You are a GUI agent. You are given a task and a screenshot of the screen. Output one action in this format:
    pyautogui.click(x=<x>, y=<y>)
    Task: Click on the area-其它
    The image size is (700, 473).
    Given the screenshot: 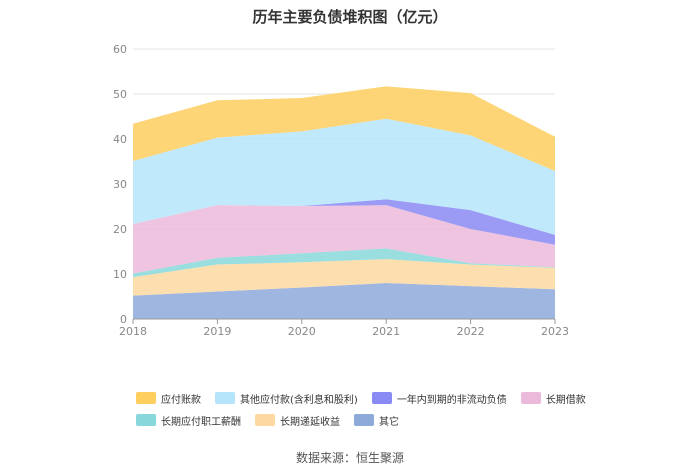 What is the action you would take?
    pyautogui.click(x=344, y=301)
    